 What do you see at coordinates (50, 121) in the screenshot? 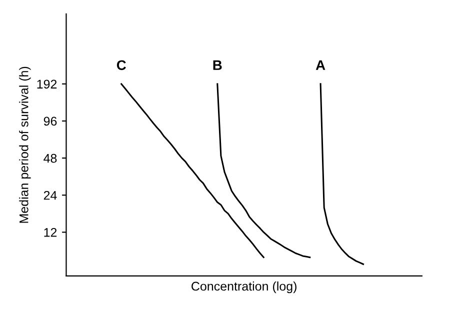
I see `y-tick-label: 96` at bounding box center [50, 121].